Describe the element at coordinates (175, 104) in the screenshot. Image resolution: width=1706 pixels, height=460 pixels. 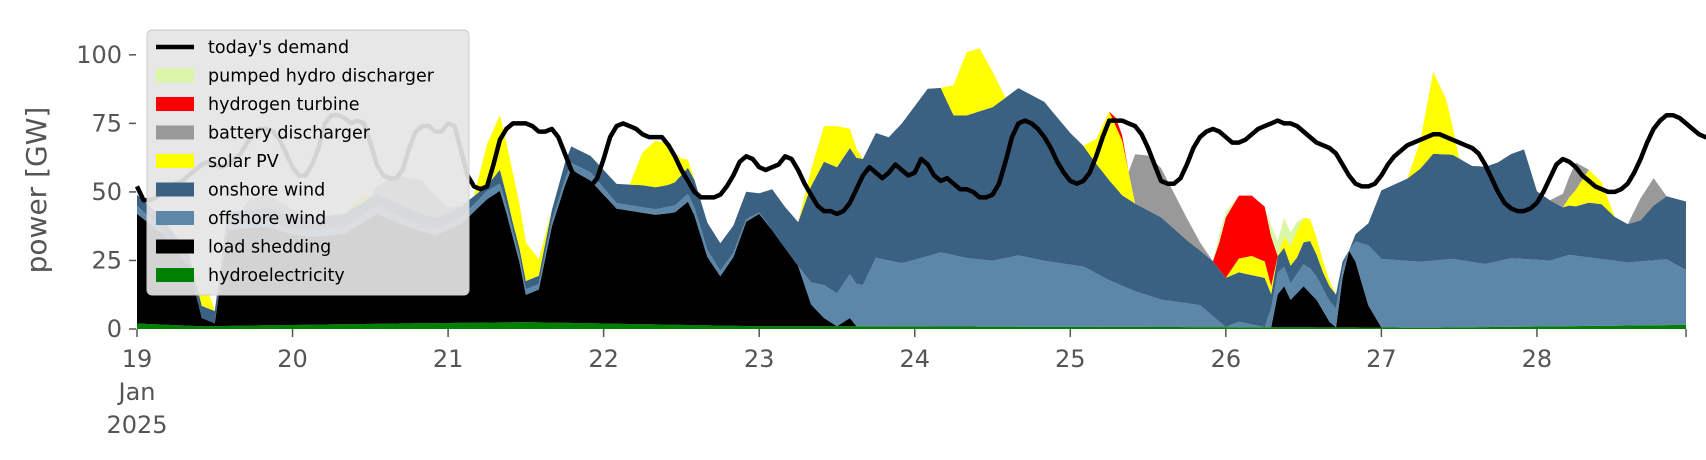
I see `legend-swatch-hydrogen-turbine` at that location.